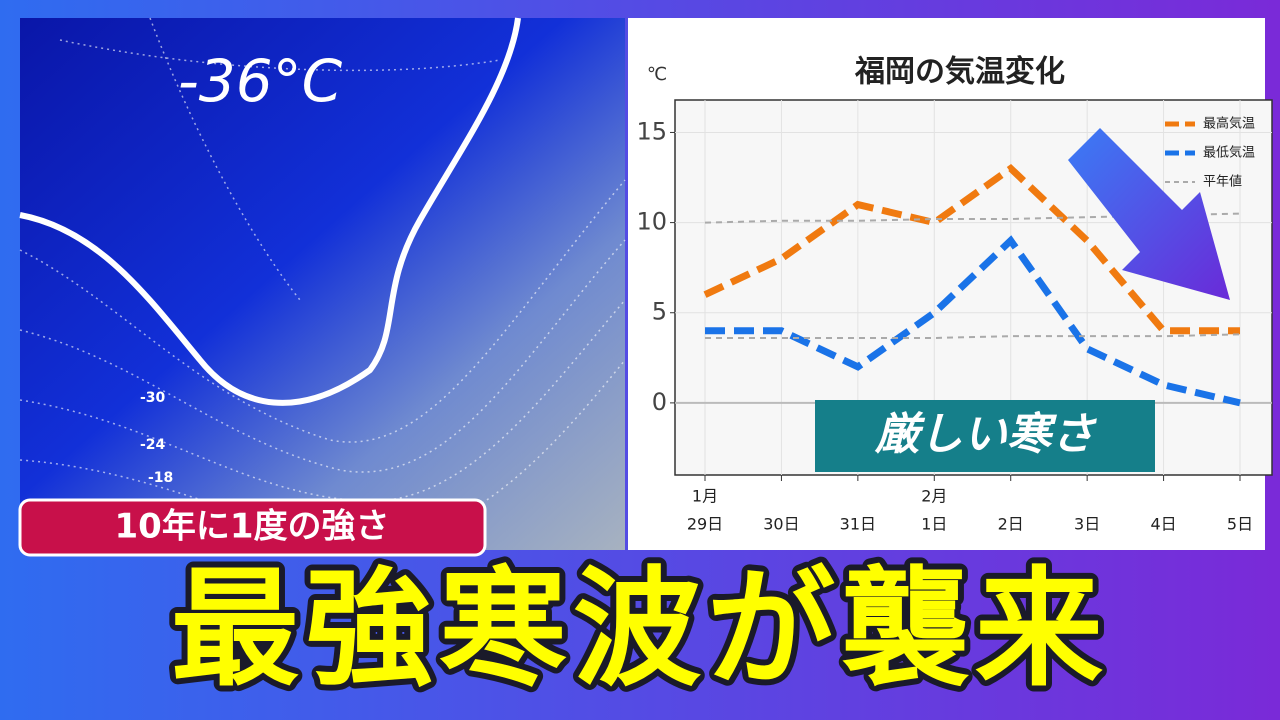 The height and width of the screenshot is (720, 1280). What do you see at coordinates (651, 131) in the screenshot?
I see `y-tick-label: 15` at bounding box center [651, 131].